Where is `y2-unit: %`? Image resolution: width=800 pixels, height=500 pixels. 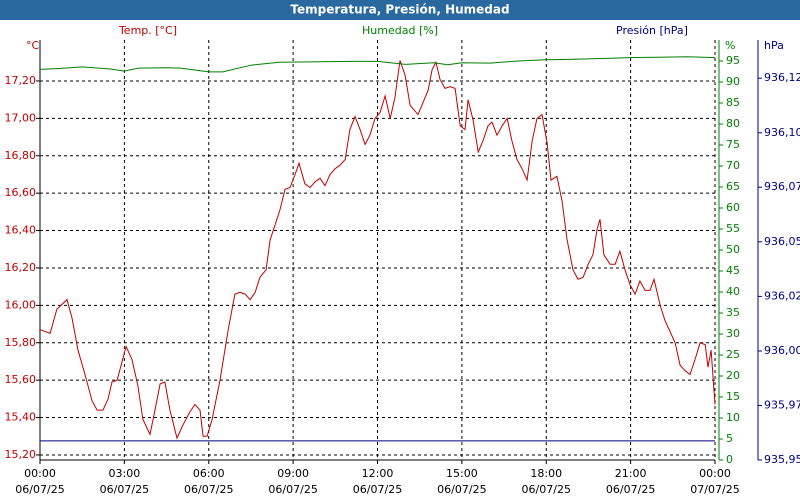 y2-unit: % is located at coordinates (730, 45).